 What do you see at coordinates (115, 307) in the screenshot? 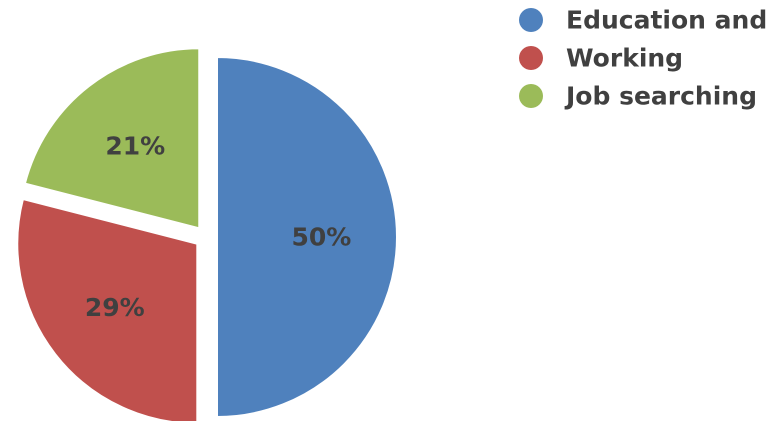
I see `data-label-working: 29%` at bounding box center [115, 307].